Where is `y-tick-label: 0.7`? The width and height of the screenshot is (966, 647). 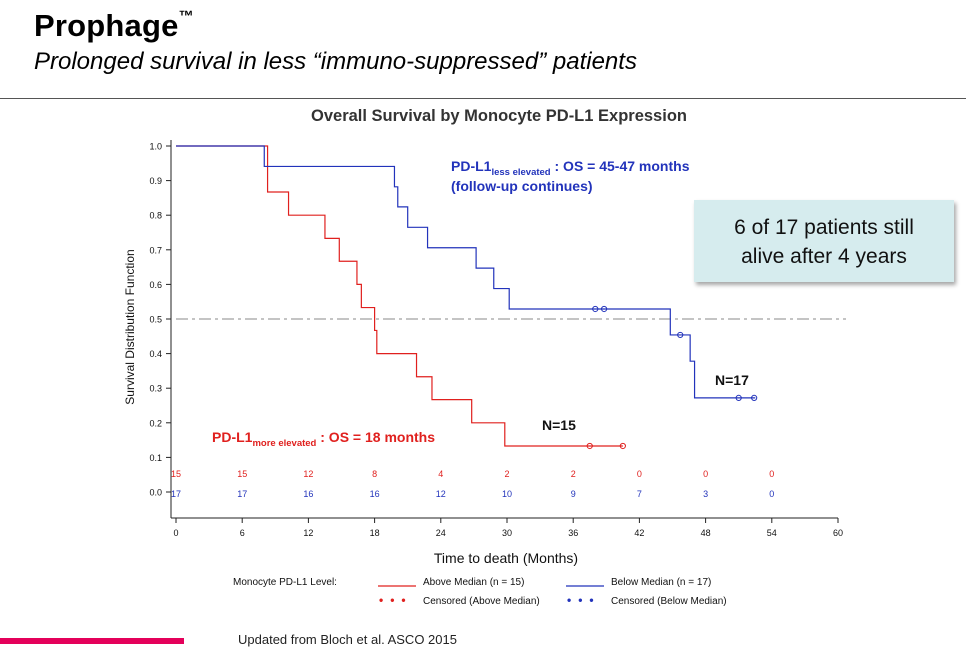
y-tick-label: 0.7 is located at coordinates (155, 250).